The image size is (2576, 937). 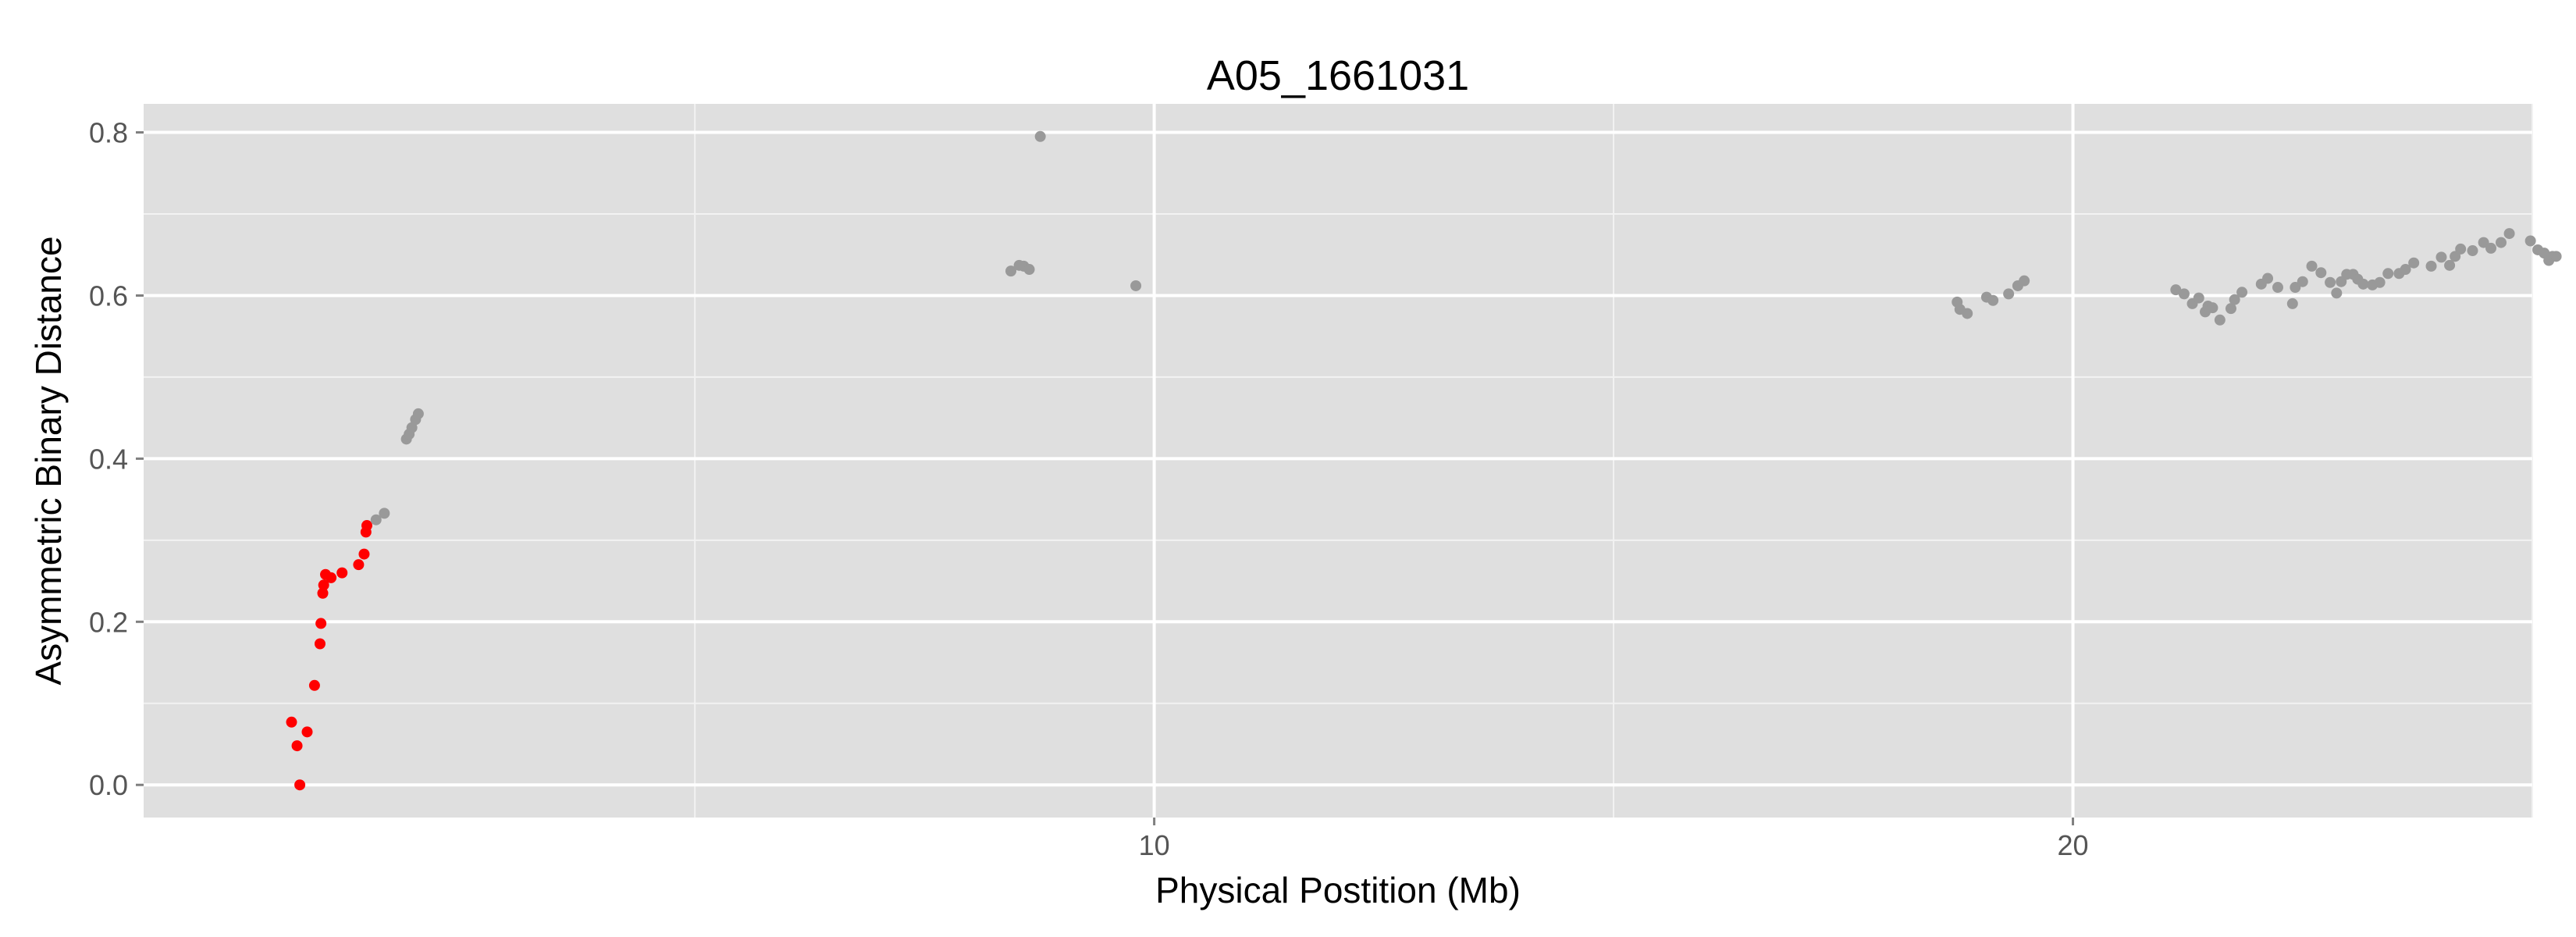 What do you see at coordinates (1338, 75) in the screenshot?
I see `chart-title: A05_1661031` at bounding box center [1338, 75].